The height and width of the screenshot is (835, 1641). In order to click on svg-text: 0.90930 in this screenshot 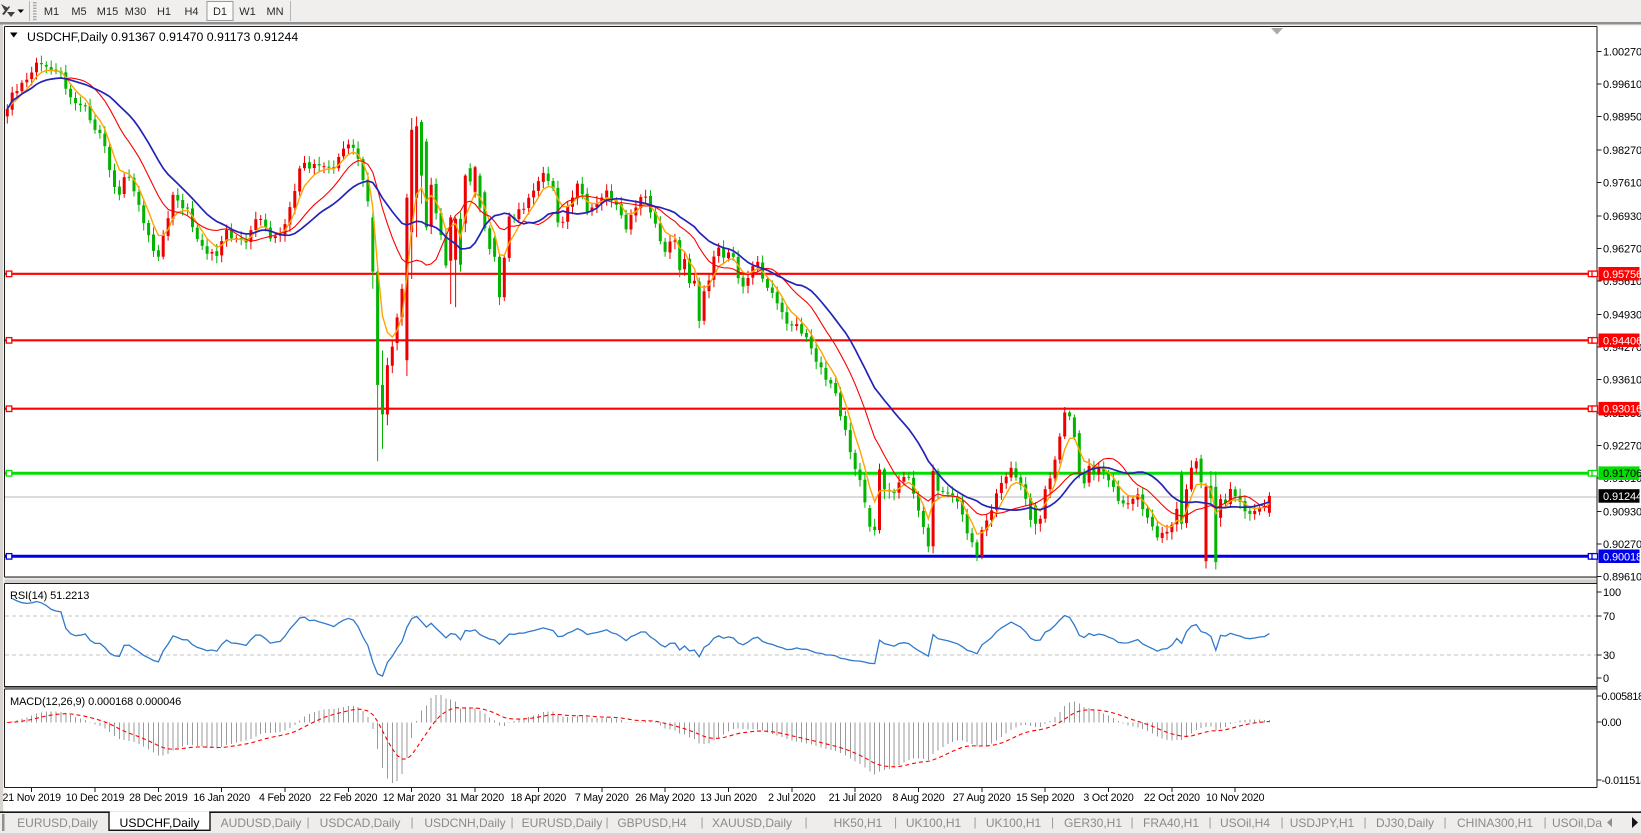, I will do `click(1622, 512)`.